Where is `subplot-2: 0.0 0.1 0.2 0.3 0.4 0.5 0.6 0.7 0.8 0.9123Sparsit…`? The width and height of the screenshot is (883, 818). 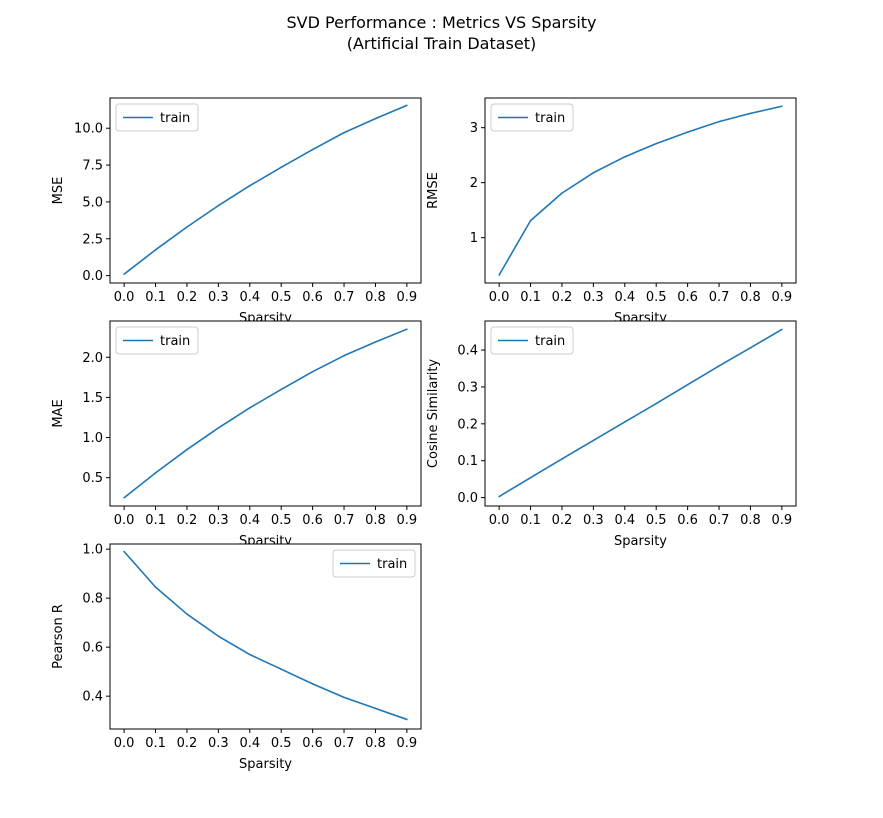
subplot-2: 0.0 0.1 0.2 0.3 0.4 0.5 0.6 0.7 0.8 0.9123Sparsit… is located at coordinates (611, 211).